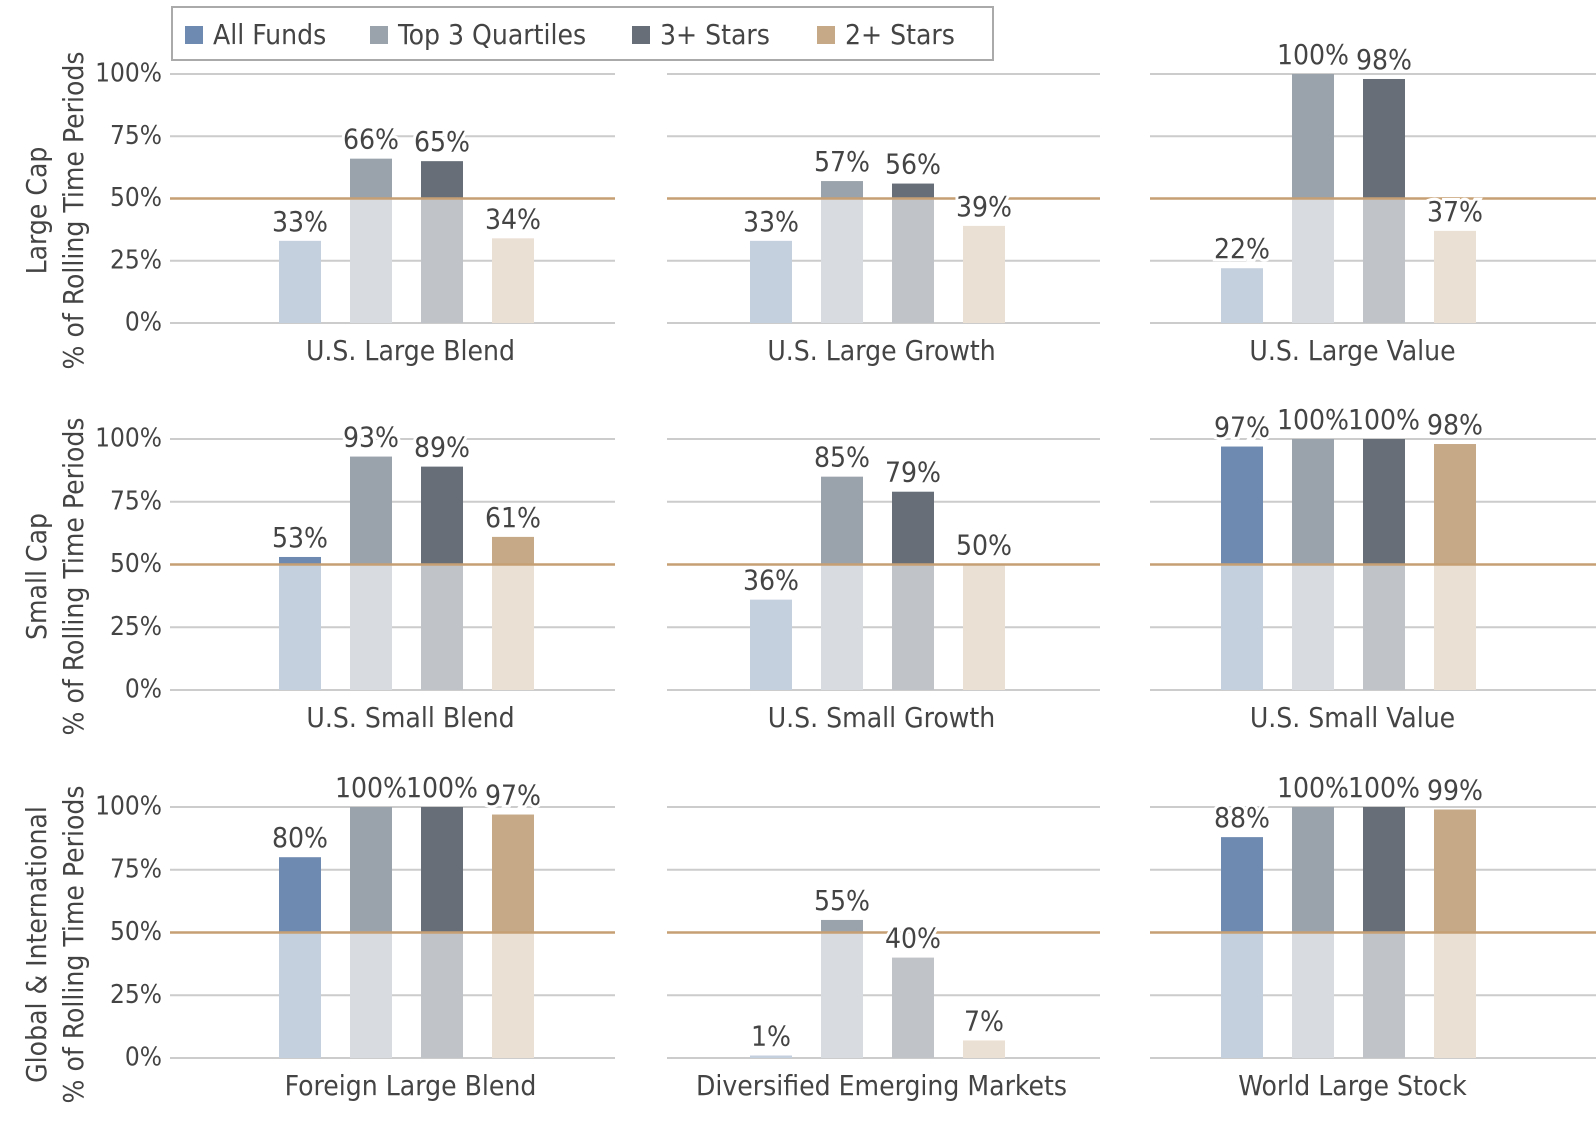  I want to click on value-label: 61%, so click(513, 517).